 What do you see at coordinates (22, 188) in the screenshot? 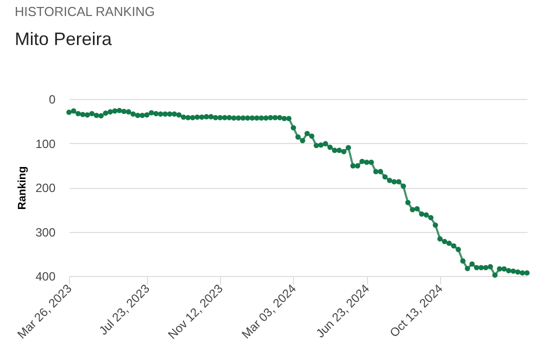
I see `y-axis-title: Ranking` at bounding box center [22, 188].